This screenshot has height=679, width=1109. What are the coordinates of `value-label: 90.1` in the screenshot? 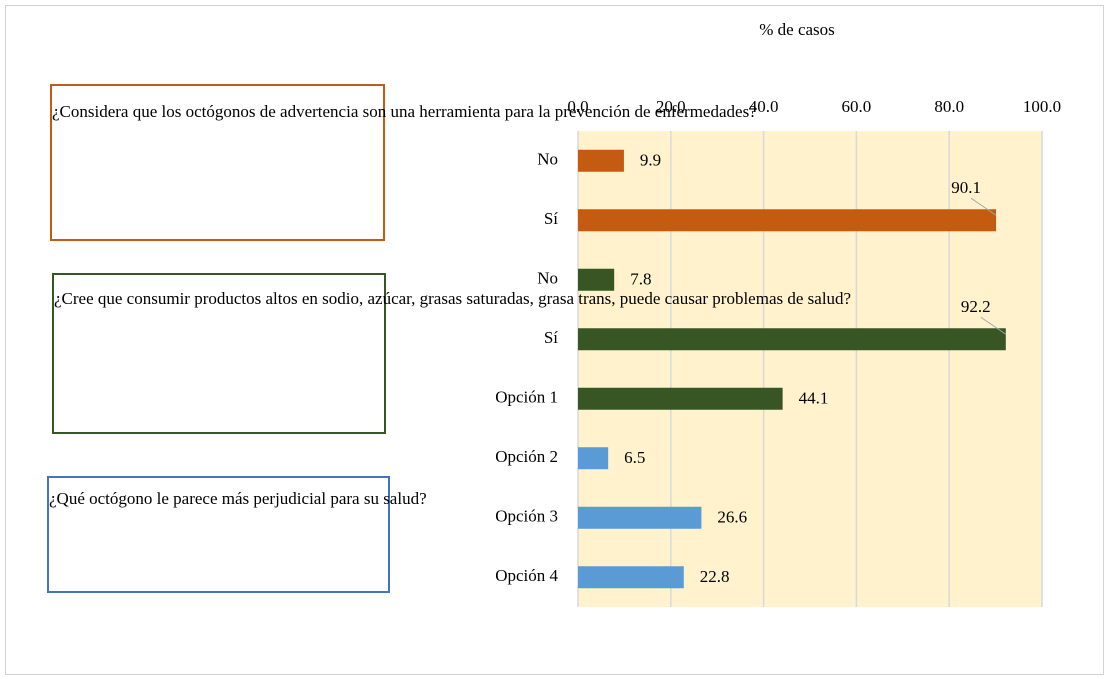 It's located at (966, 187).